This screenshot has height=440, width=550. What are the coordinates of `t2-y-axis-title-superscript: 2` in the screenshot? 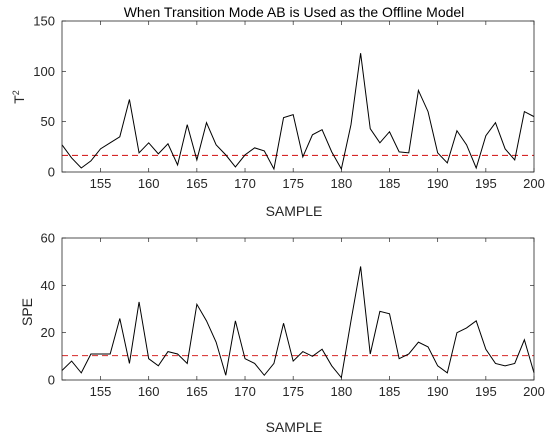 It's located at (16, 92).